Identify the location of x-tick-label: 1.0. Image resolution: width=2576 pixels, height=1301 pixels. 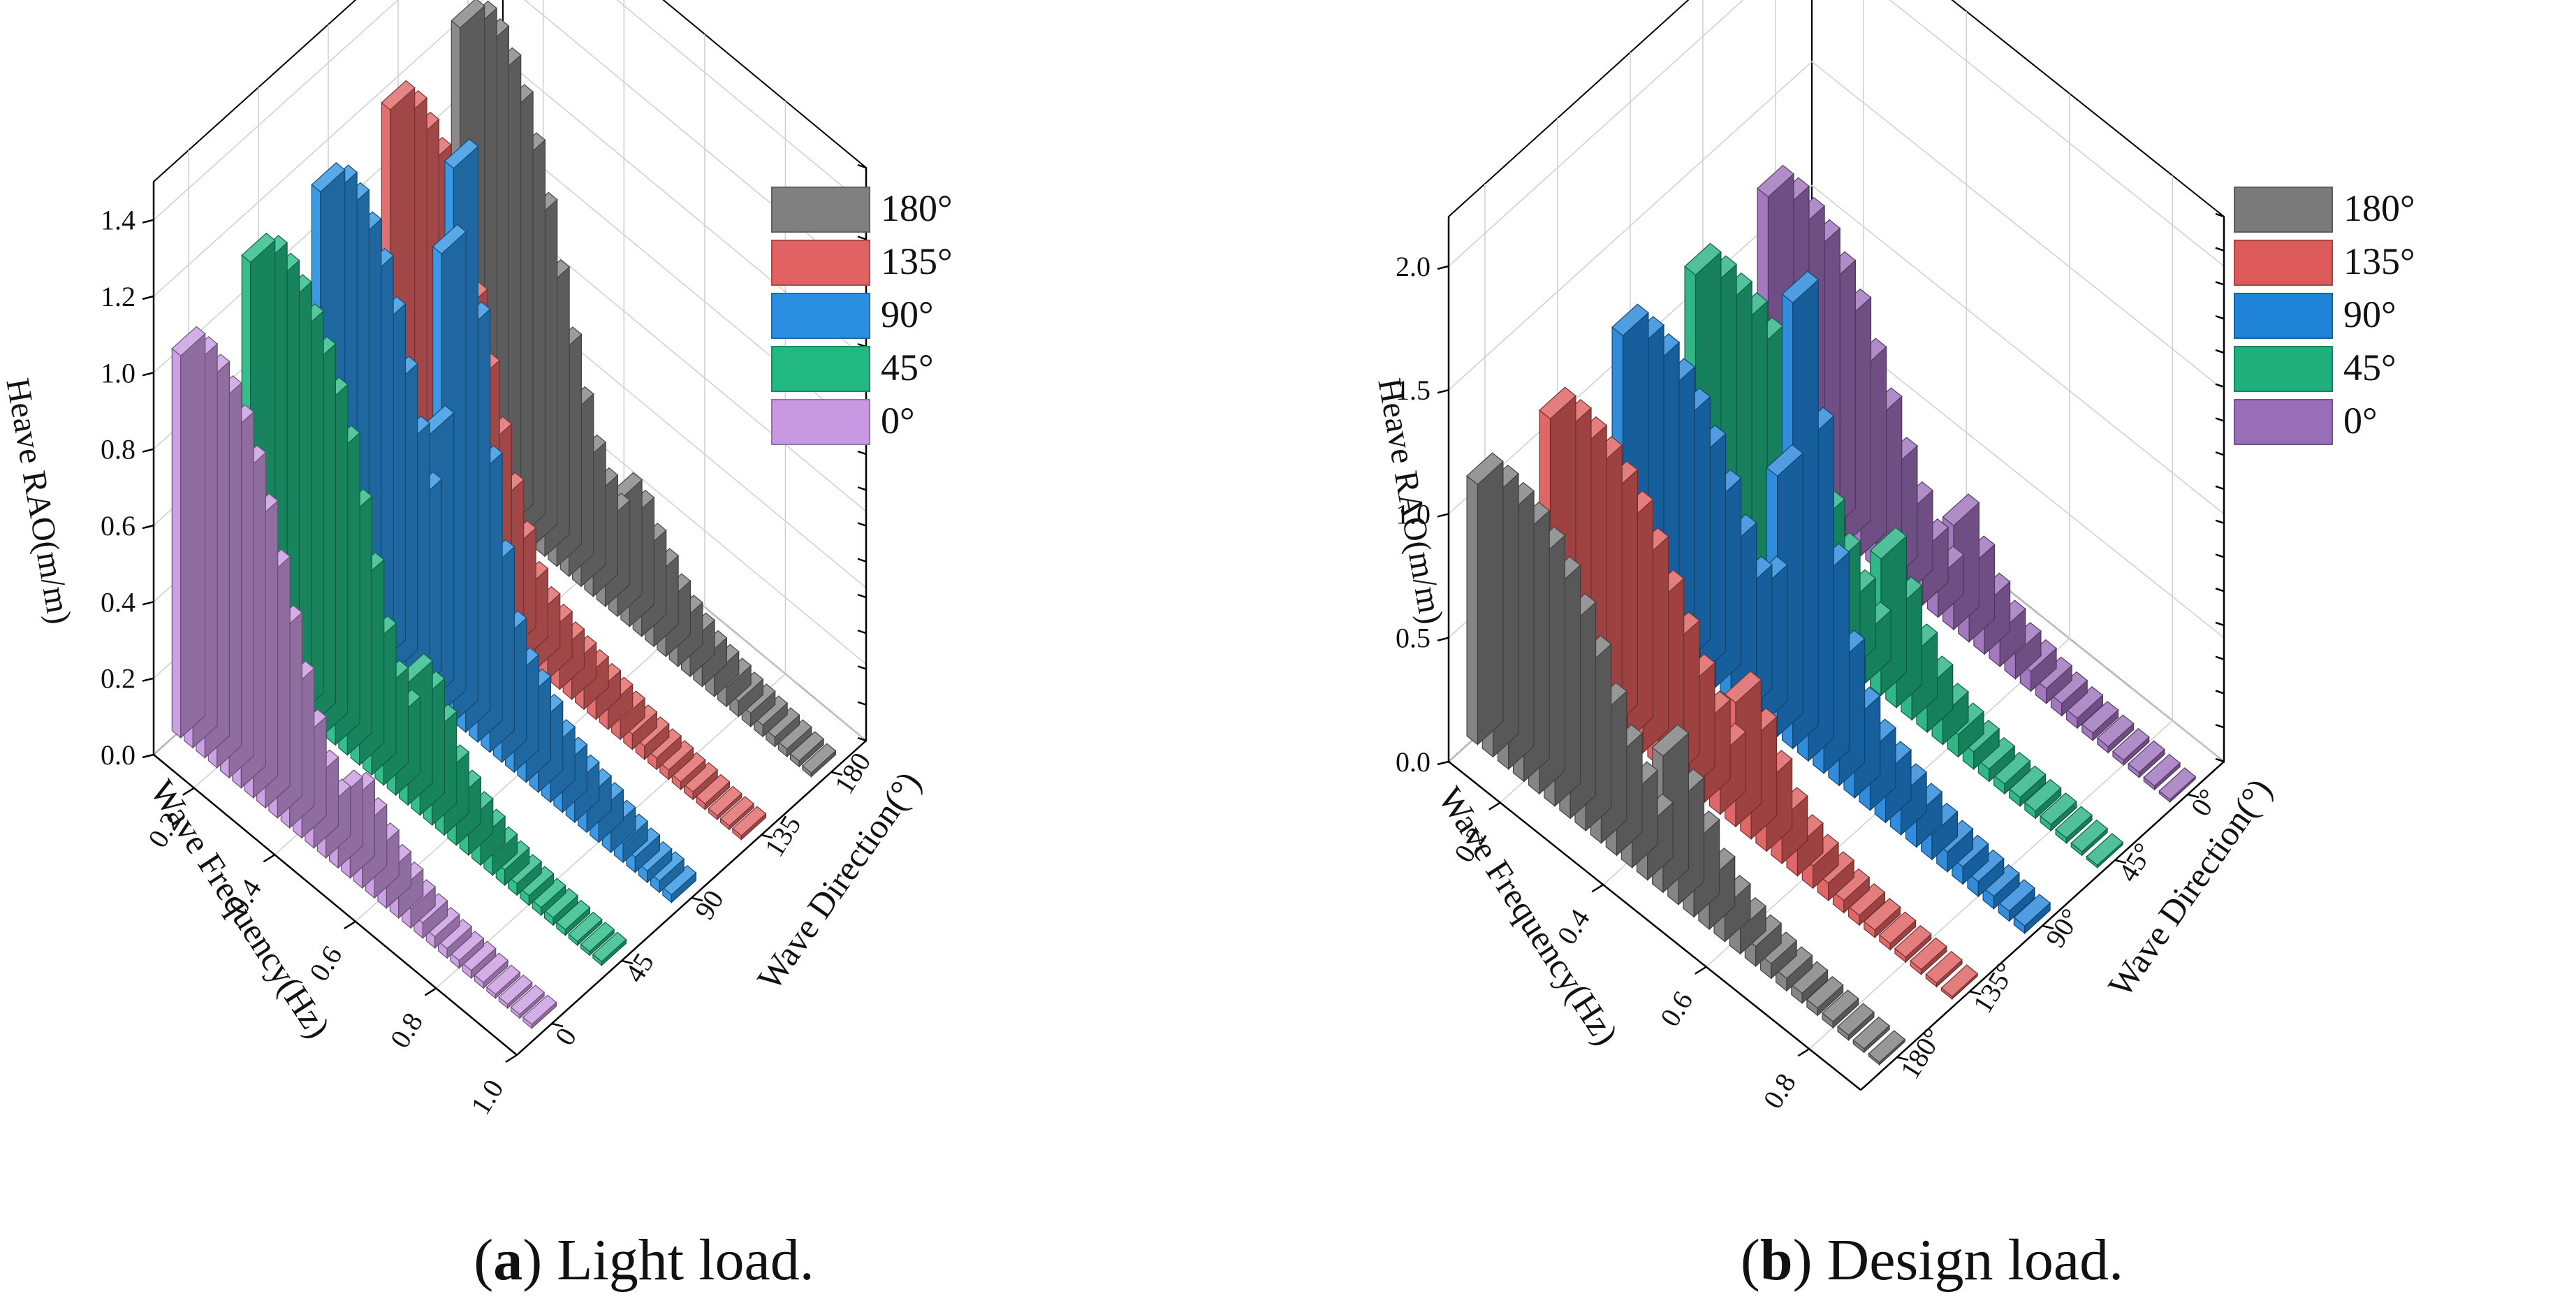
(487, 1097).